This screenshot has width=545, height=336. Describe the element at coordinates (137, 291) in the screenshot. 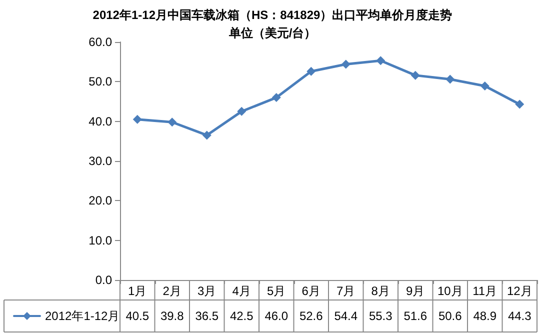

I see `x-tick-label: 1月` at that location.